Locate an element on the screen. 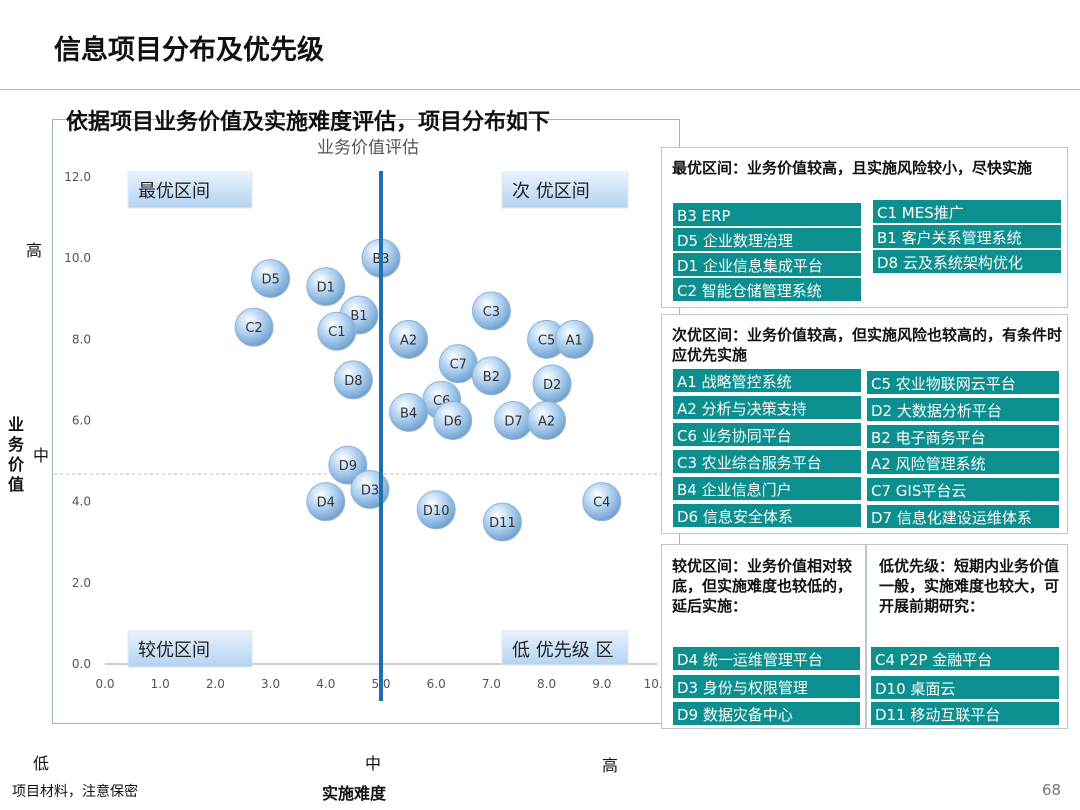 The image size is (1080, 810). second-item: C6 业务协同平台 is located at coordinates (767, 435).